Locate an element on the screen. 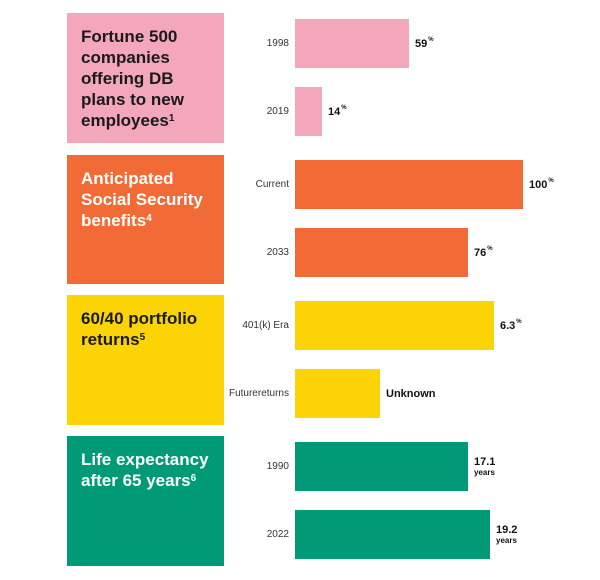 The width and height of the screenshot is (600, 580). bar-row: 1998 59% is located at coordinates (410, 43).